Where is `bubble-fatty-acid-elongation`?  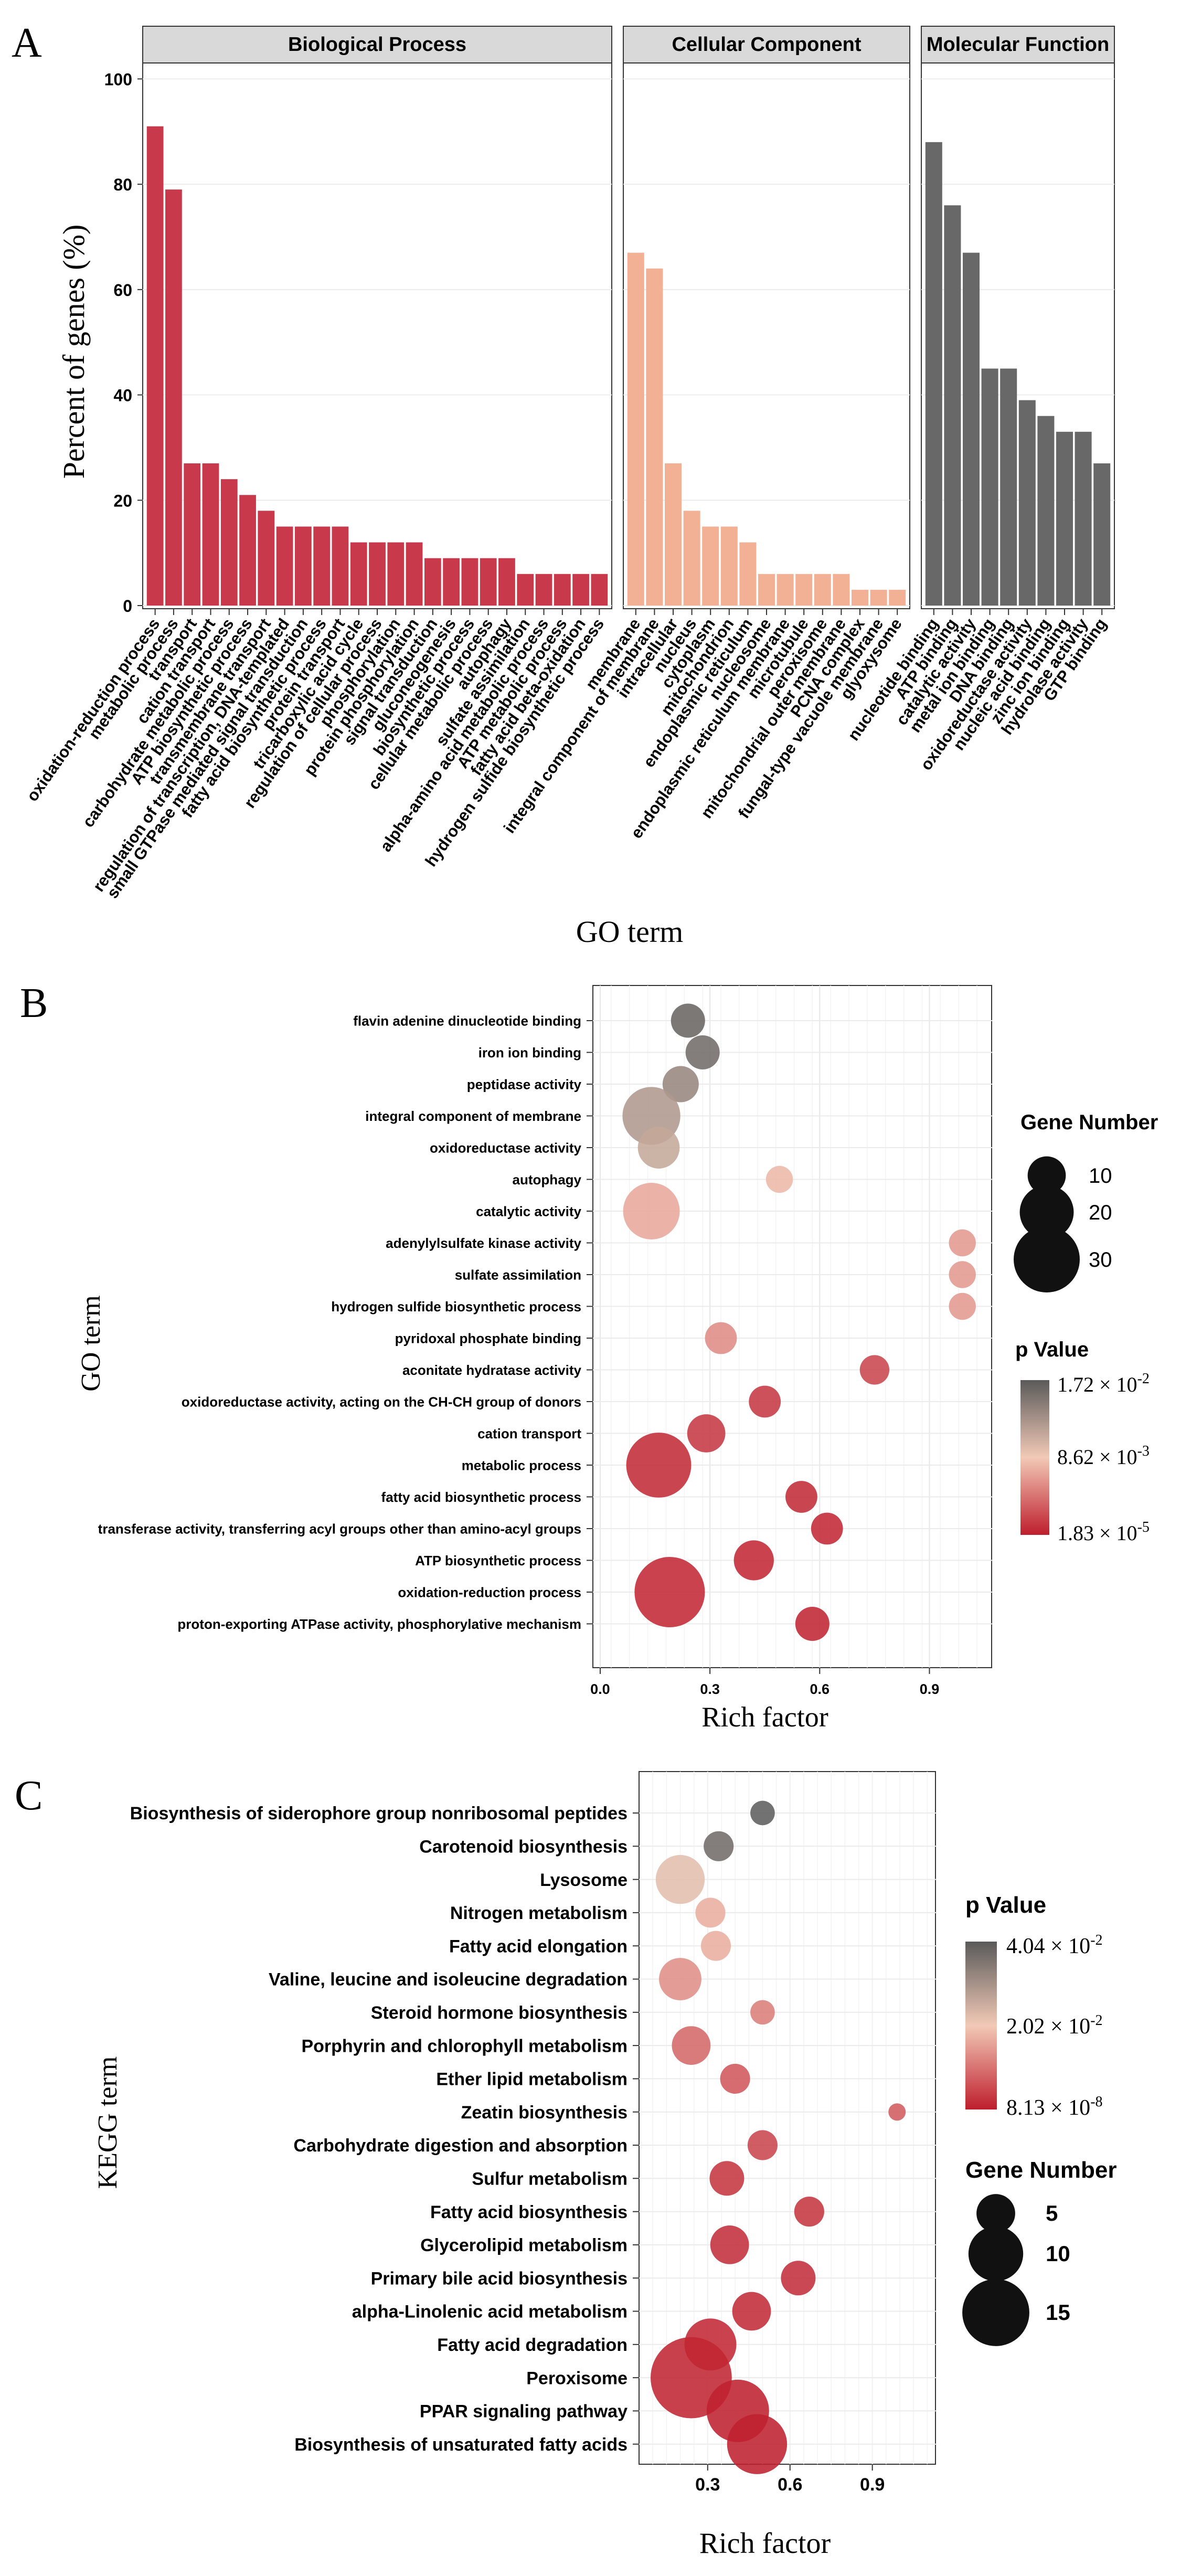
bubble-fatty-acid-elongation is located at coordinates (715, 1946).